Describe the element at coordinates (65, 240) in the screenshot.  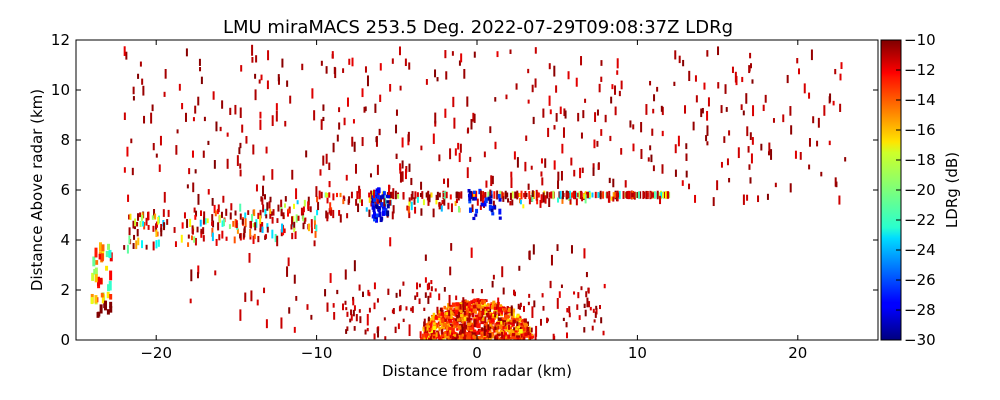
I see `y-tick-label: 4` at that location.